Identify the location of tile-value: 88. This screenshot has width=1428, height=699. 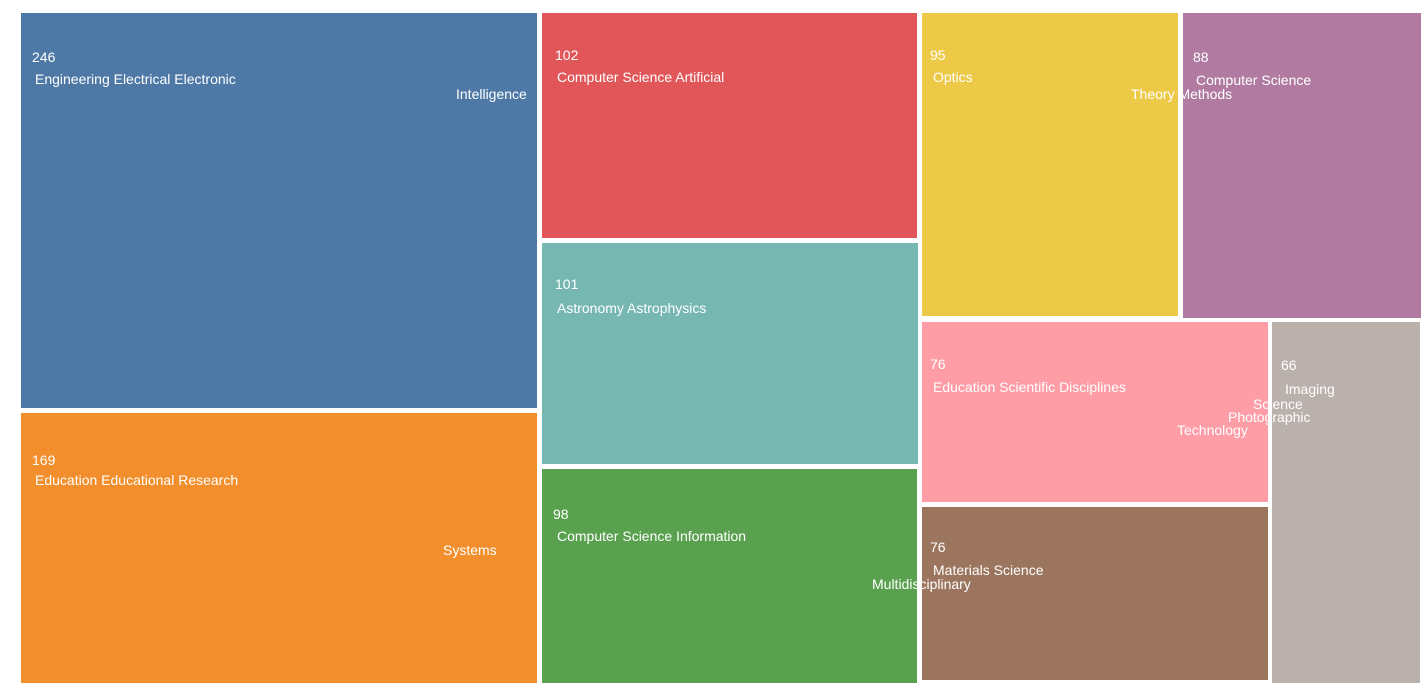
(1201, 57).